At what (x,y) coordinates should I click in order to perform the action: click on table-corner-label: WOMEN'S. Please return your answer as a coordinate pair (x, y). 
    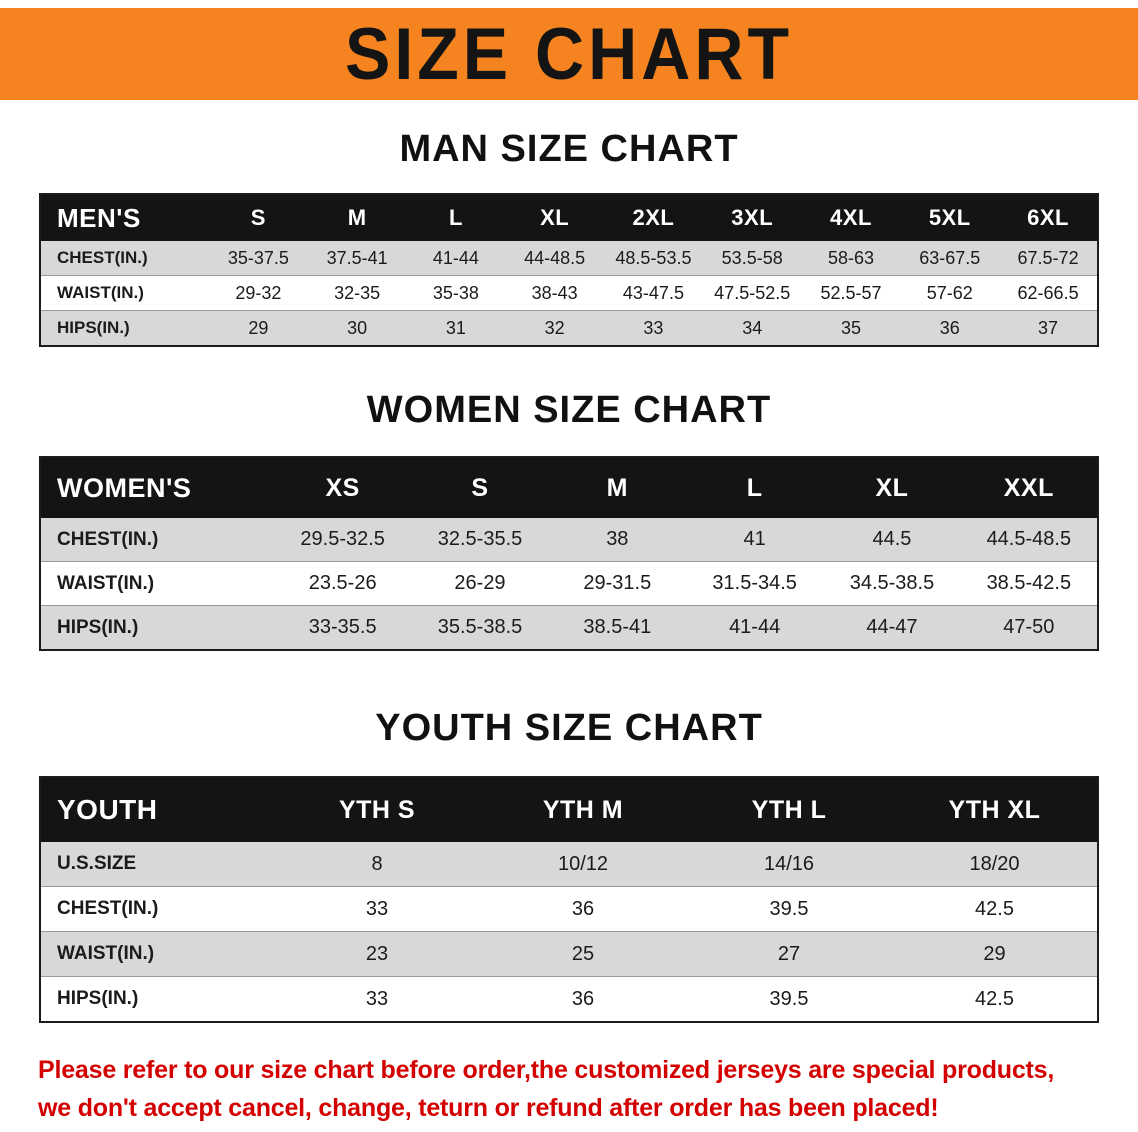
    Looking at the image, I should click on (157, 487).